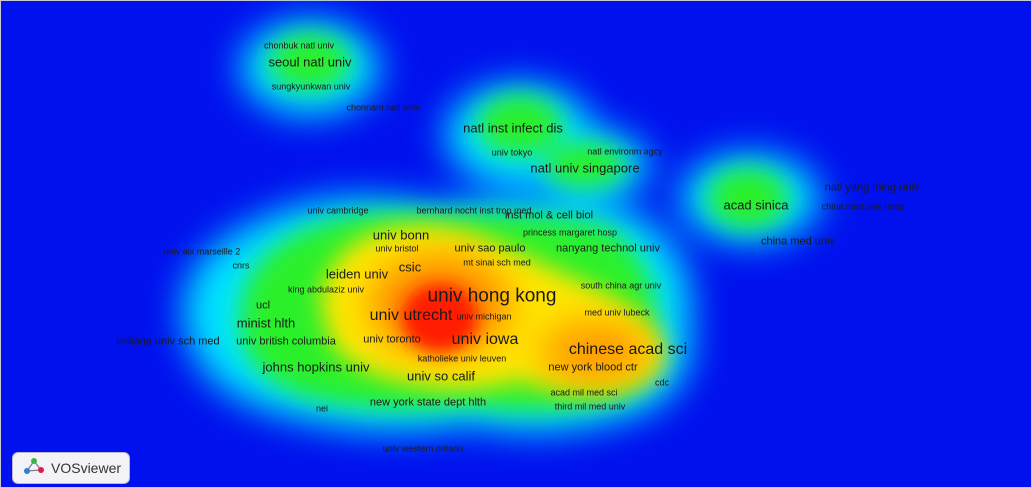  Describe the element at coordinates (392, 339) in the screenshot. I see `map-label: univ toronto` at that location.